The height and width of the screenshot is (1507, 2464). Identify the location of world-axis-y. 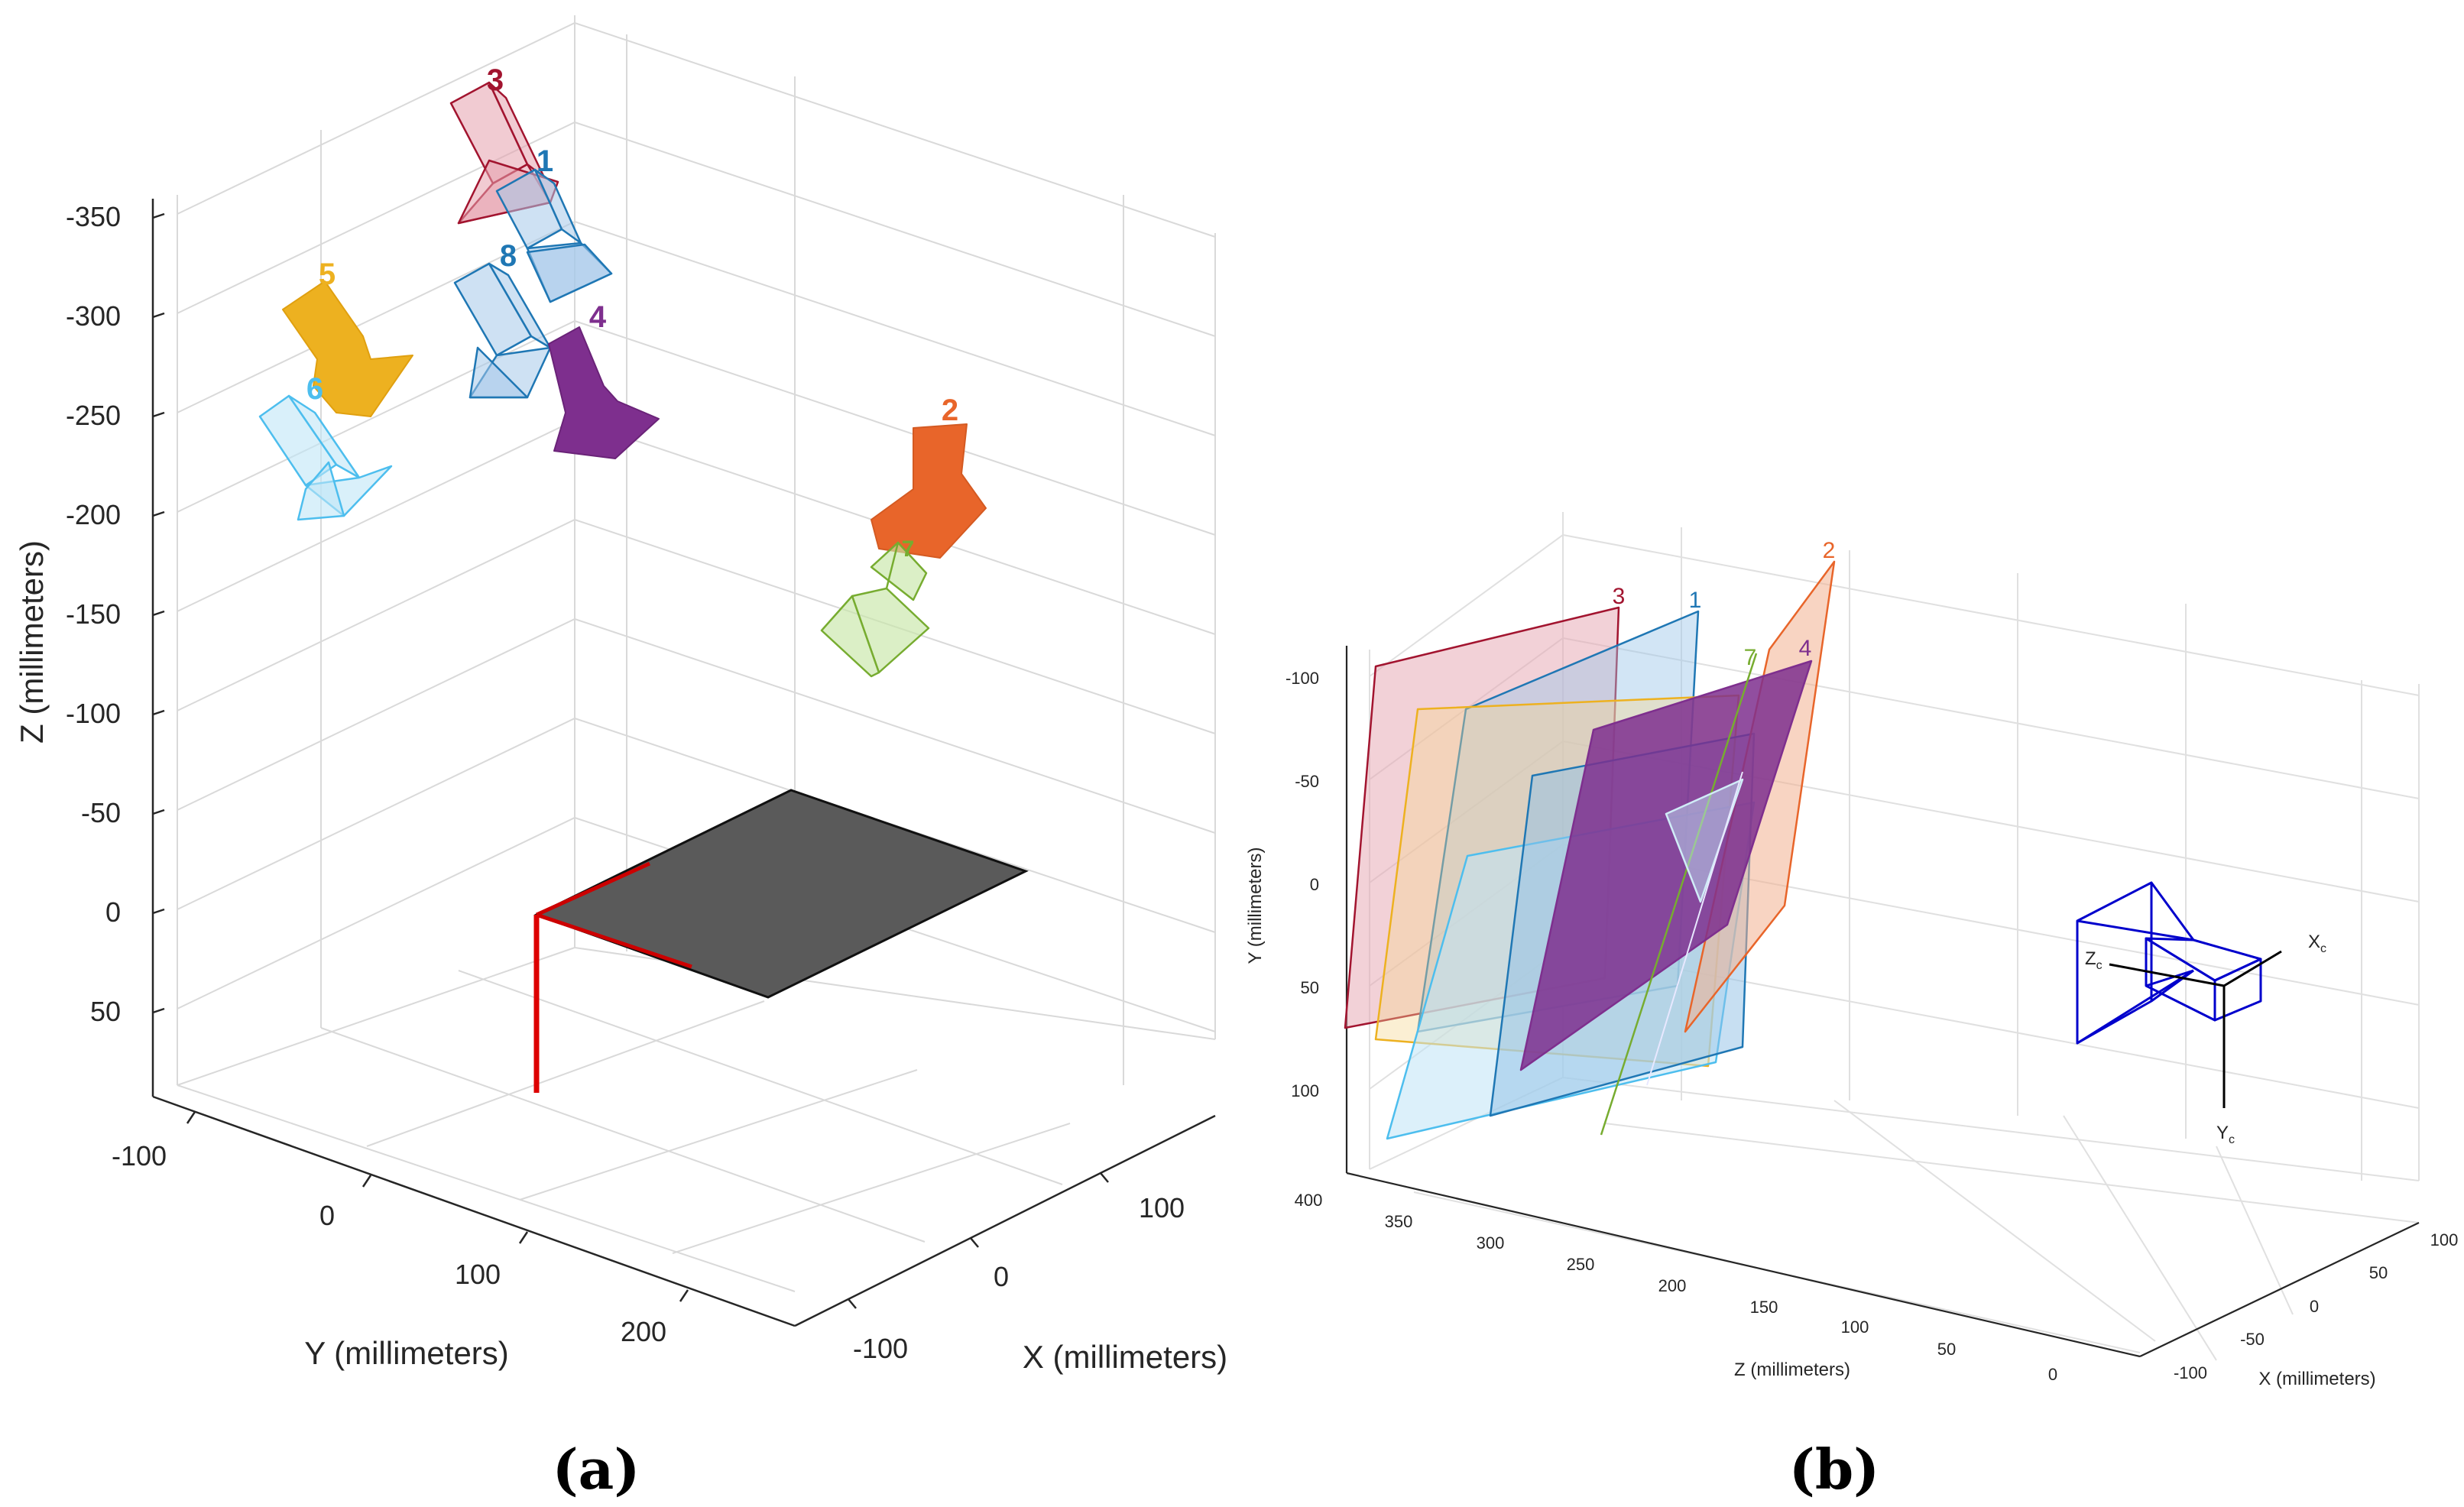
(593, 889).